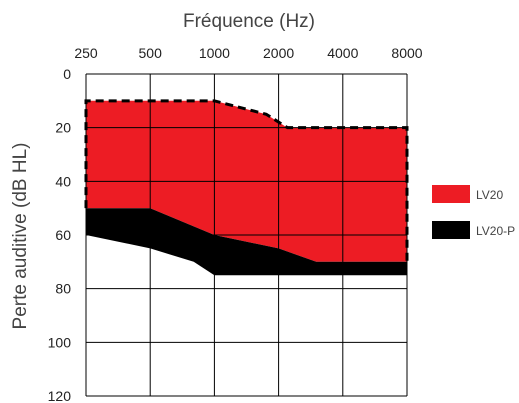 The image size is (519, 403). I want to click on y-tick-label-60: 60, so click(63, 235).